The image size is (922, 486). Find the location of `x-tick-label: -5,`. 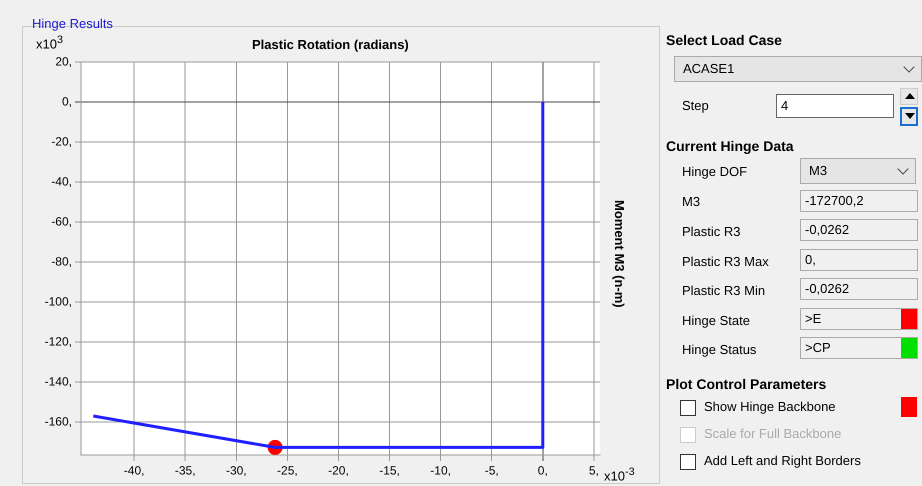

x-tick-label: -5, is located at coordinates (491, 471).